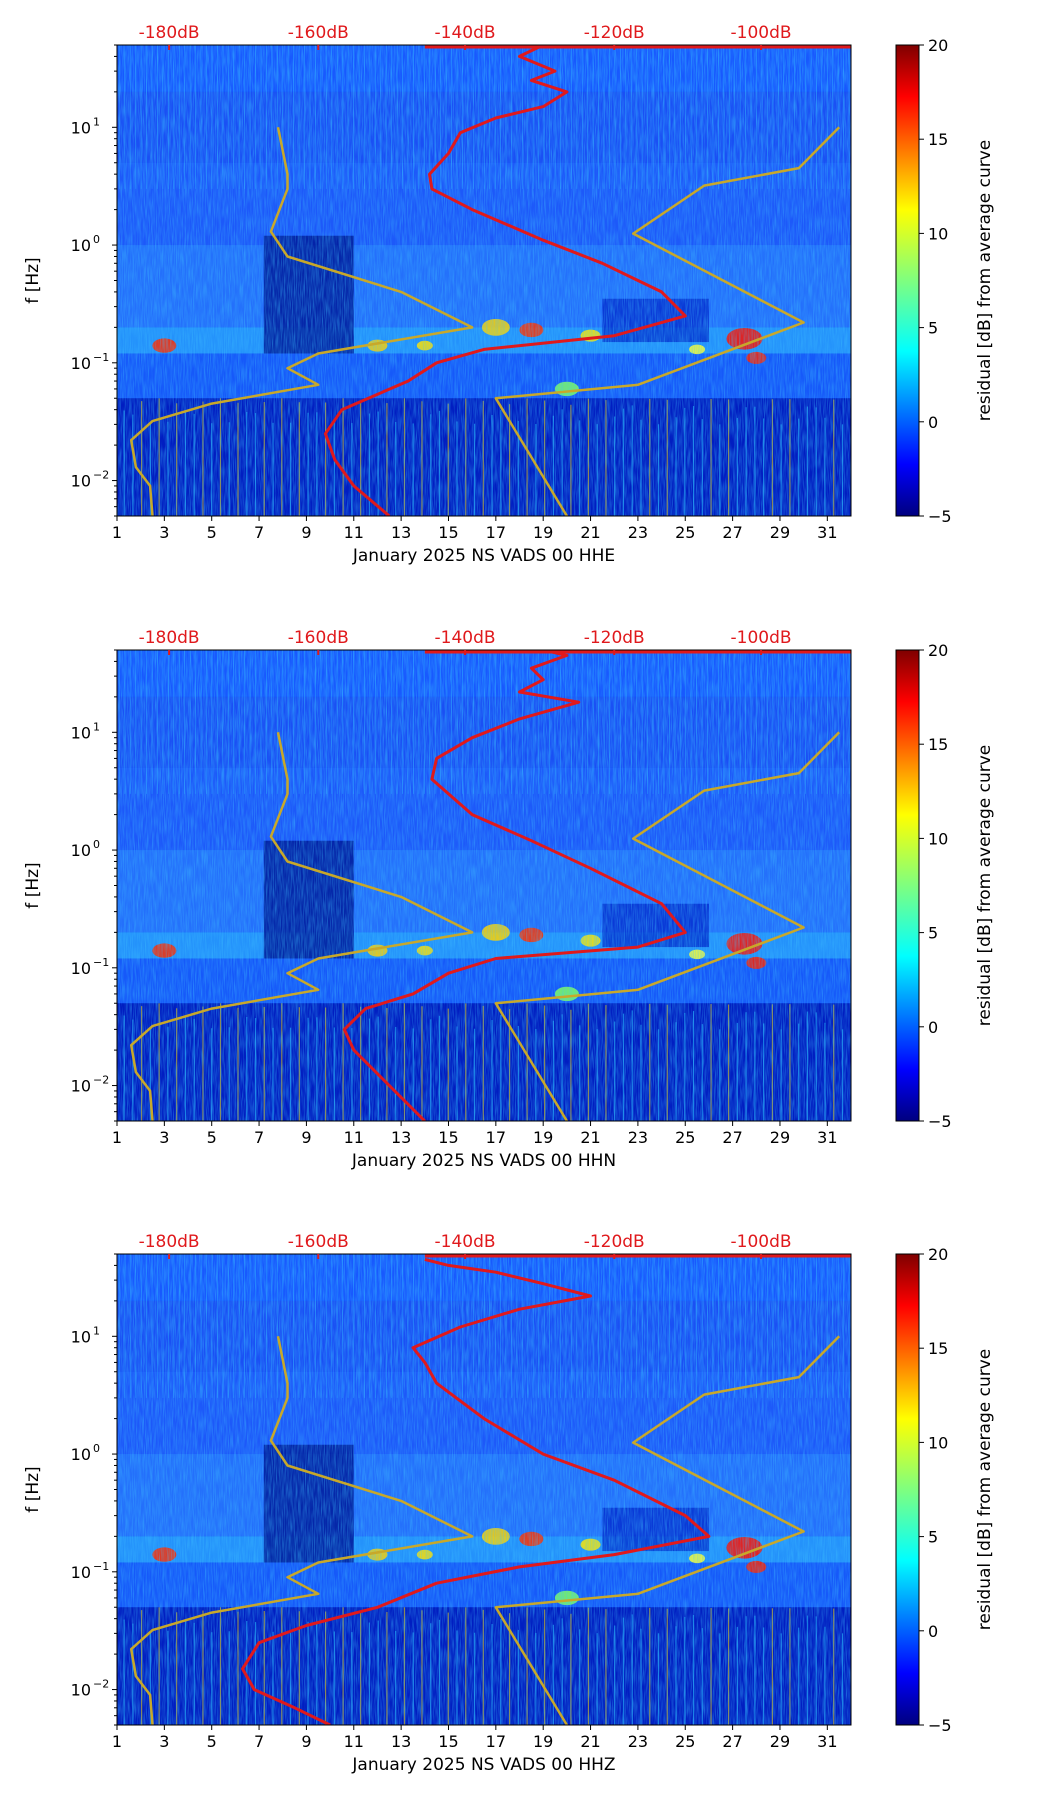 This screenshot has width=1052, height=1810. What do you see at coordinates (117, 1137) in the screenshot?
I see `x-tick-label: 1` at bounding box center [117, 1137].